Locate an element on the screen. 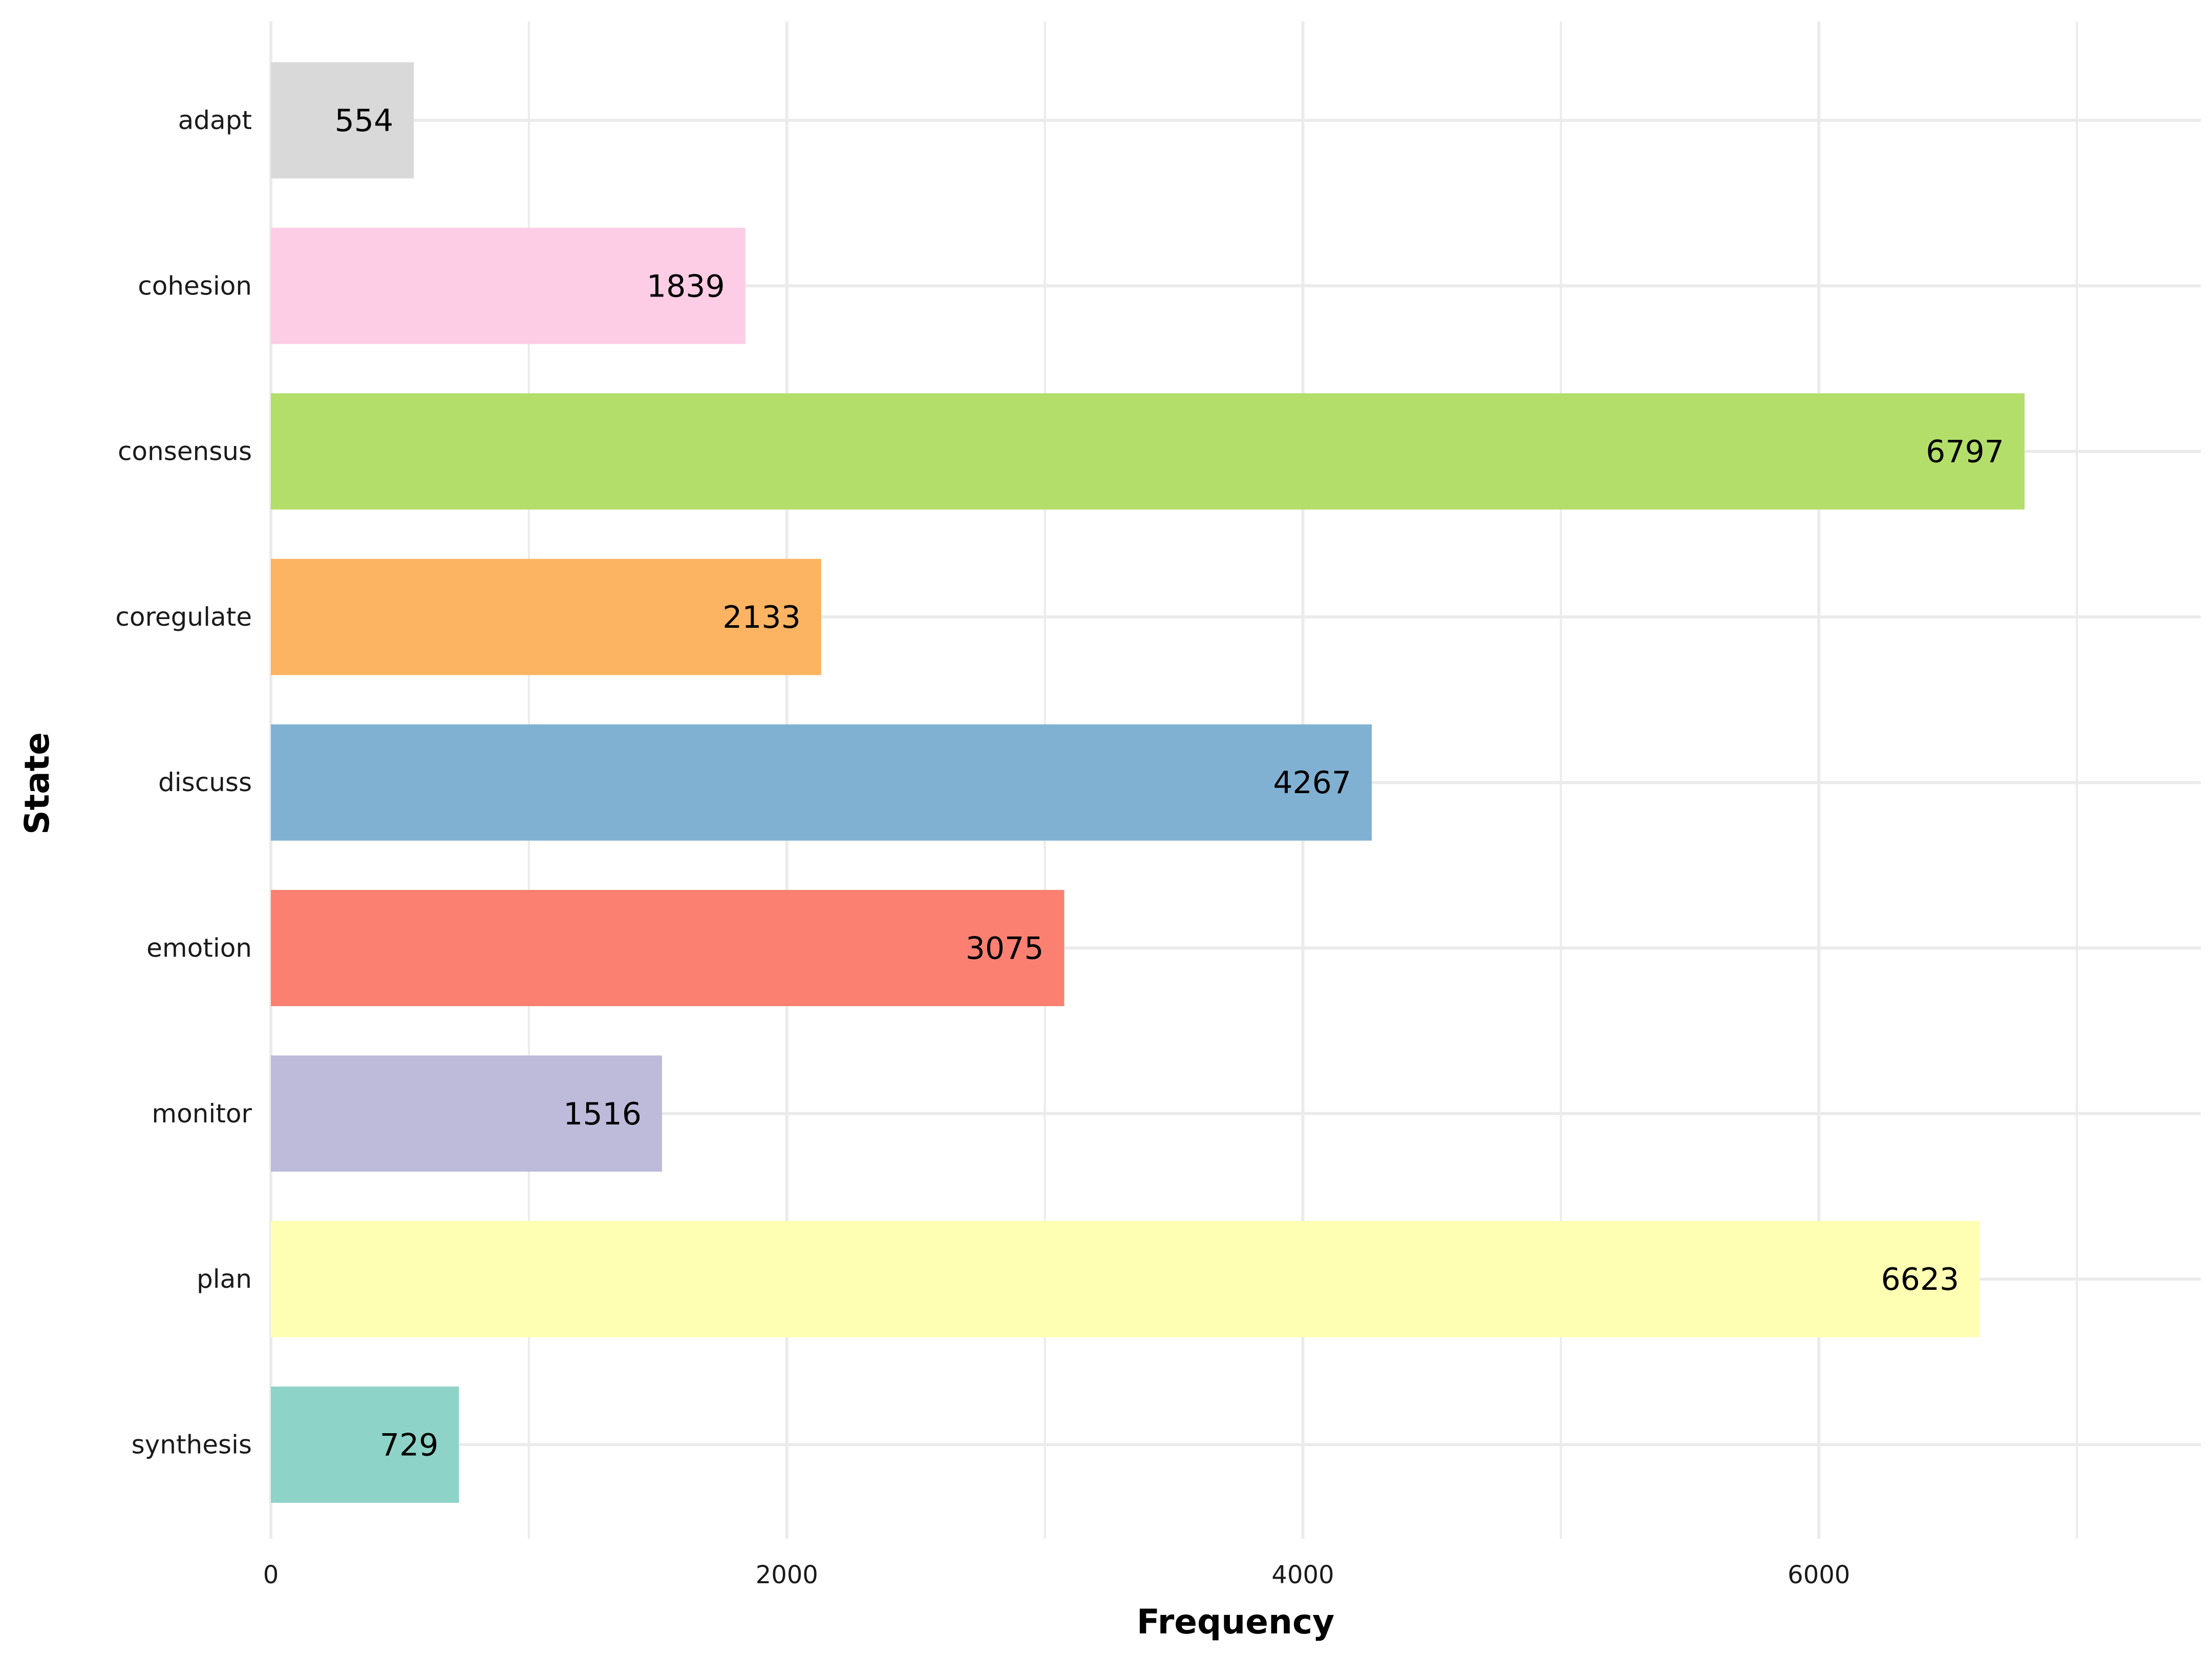 The image size is (2212, 1659). bar-monitor is located at coordinates (466, 1114).